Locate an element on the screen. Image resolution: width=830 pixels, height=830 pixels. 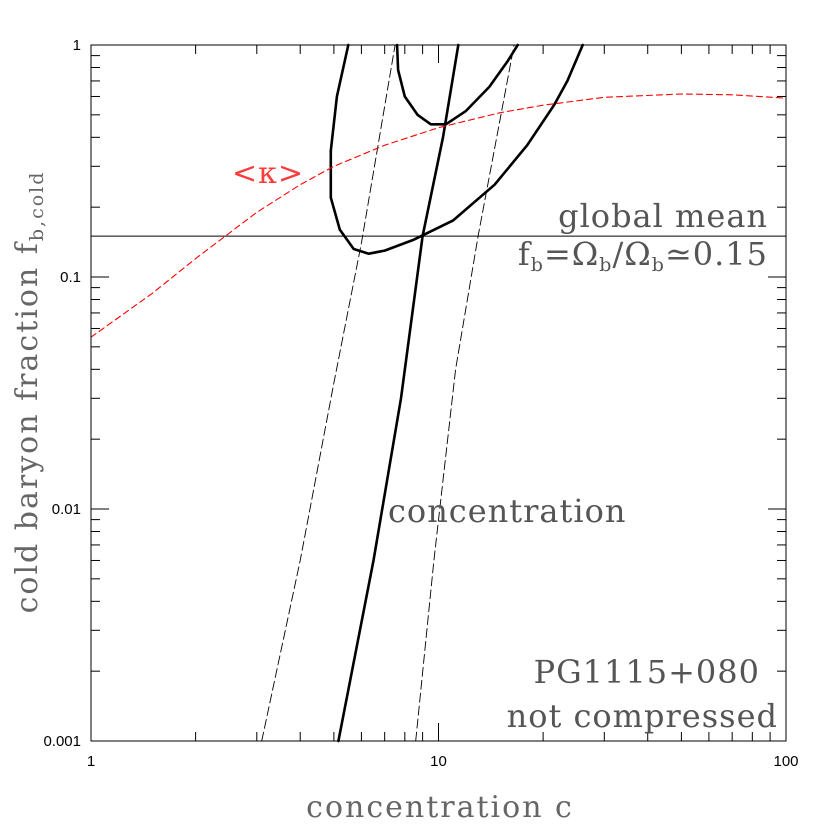
y-tick-label-3: 1 is located at coordinates (77, 45).